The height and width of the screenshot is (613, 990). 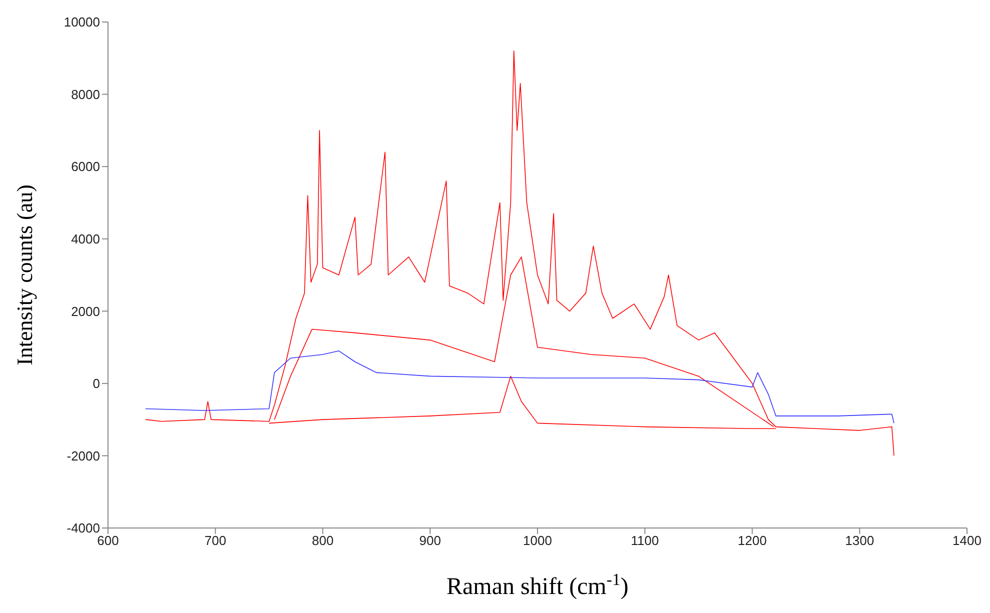 What do you see at coordinates (537, 540) in the screenshot?
I see `x-tick-label: 1000` at bounding box center [537, 540].